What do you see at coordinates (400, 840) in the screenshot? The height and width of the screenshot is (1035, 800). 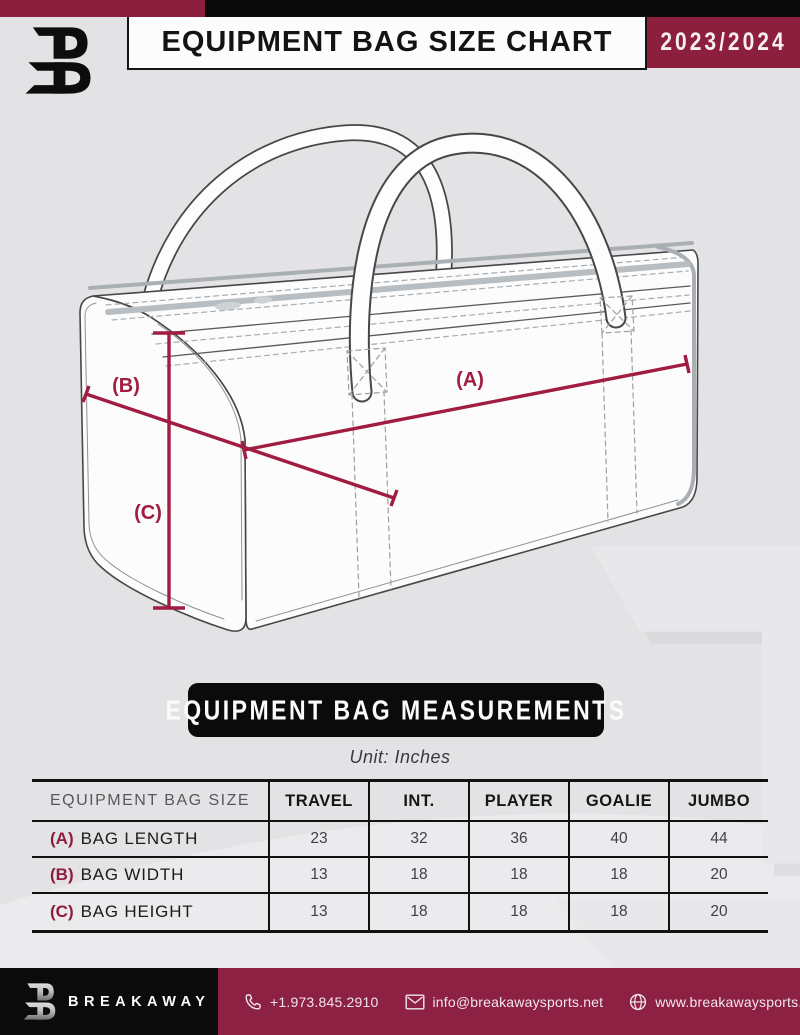 I see `table-row-bag-length: (A) BAG LENGTH 23 32 36 40 44` at bounding box center [400, 840].